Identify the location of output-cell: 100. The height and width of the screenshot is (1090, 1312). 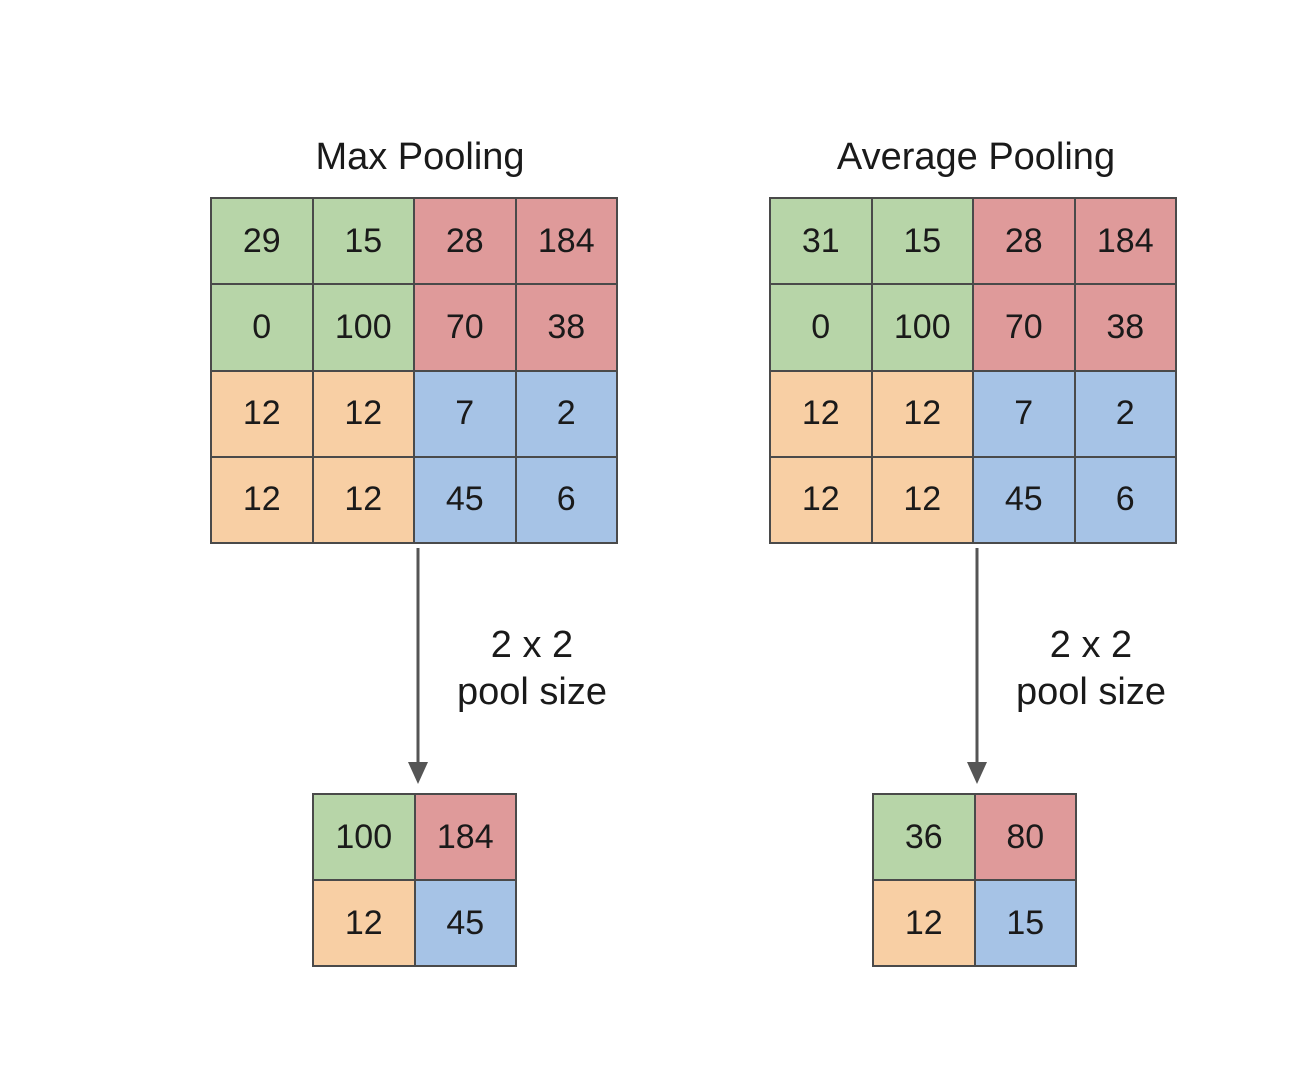
(364, 837).